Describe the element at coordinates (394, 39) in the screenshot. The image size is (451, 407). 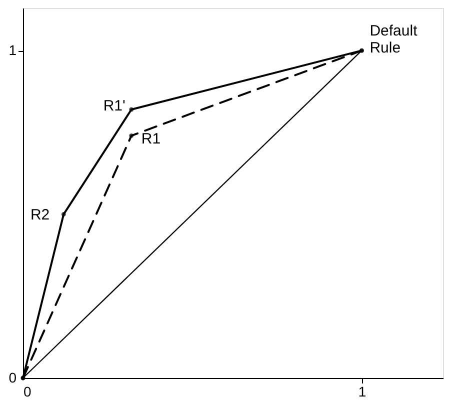
I see `annotation: Default Rule` at that location.